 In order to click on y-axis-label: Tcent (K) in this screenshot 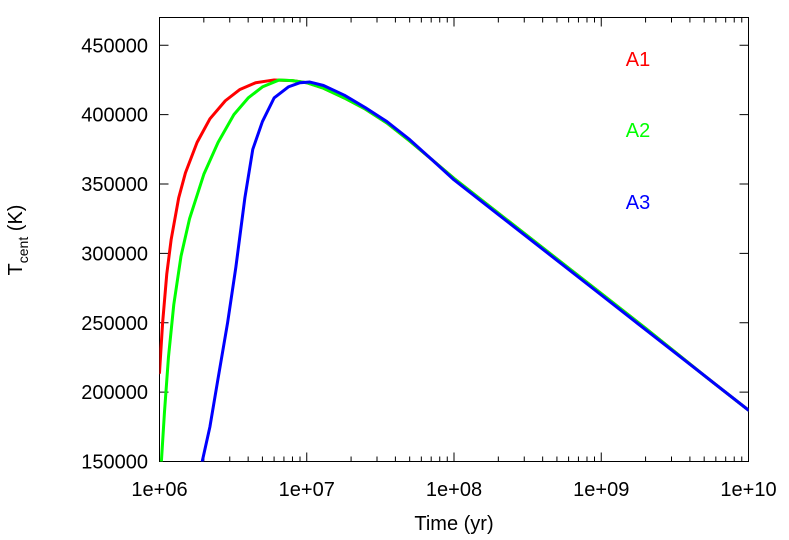, I will do `click(18, 240)`.